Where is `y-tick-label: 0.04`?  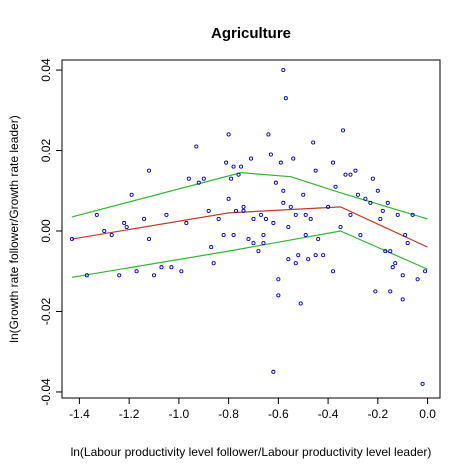 y-tick-label: 0.04 is located at coordinates (46, 70).